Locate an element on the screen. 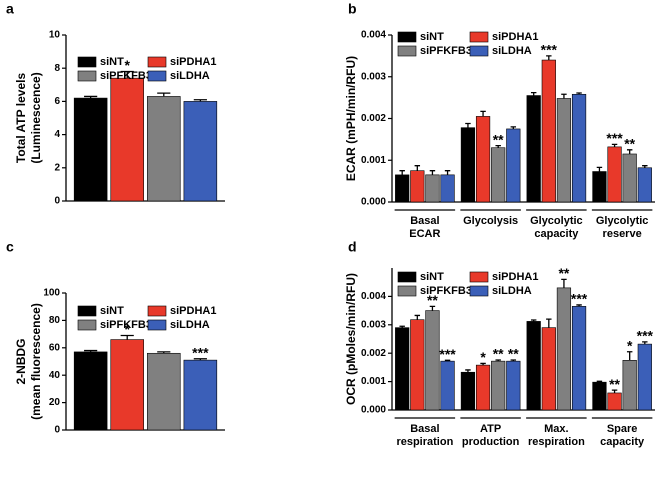 This screenshot has width=658, height=482. y-axis-label: 2-NBDG is located at coordinates (21, 361).